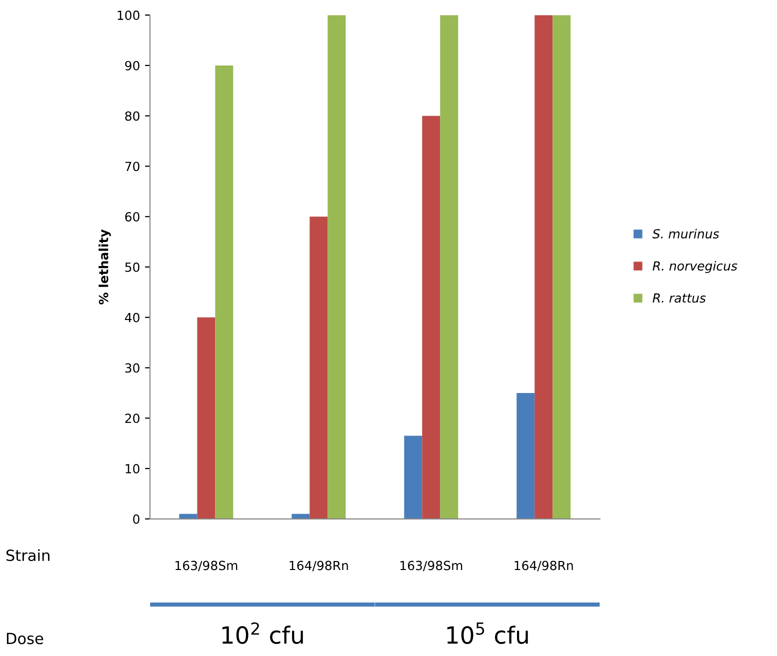  I want to click on y-axis-title: % lethality, so click(104, 266).